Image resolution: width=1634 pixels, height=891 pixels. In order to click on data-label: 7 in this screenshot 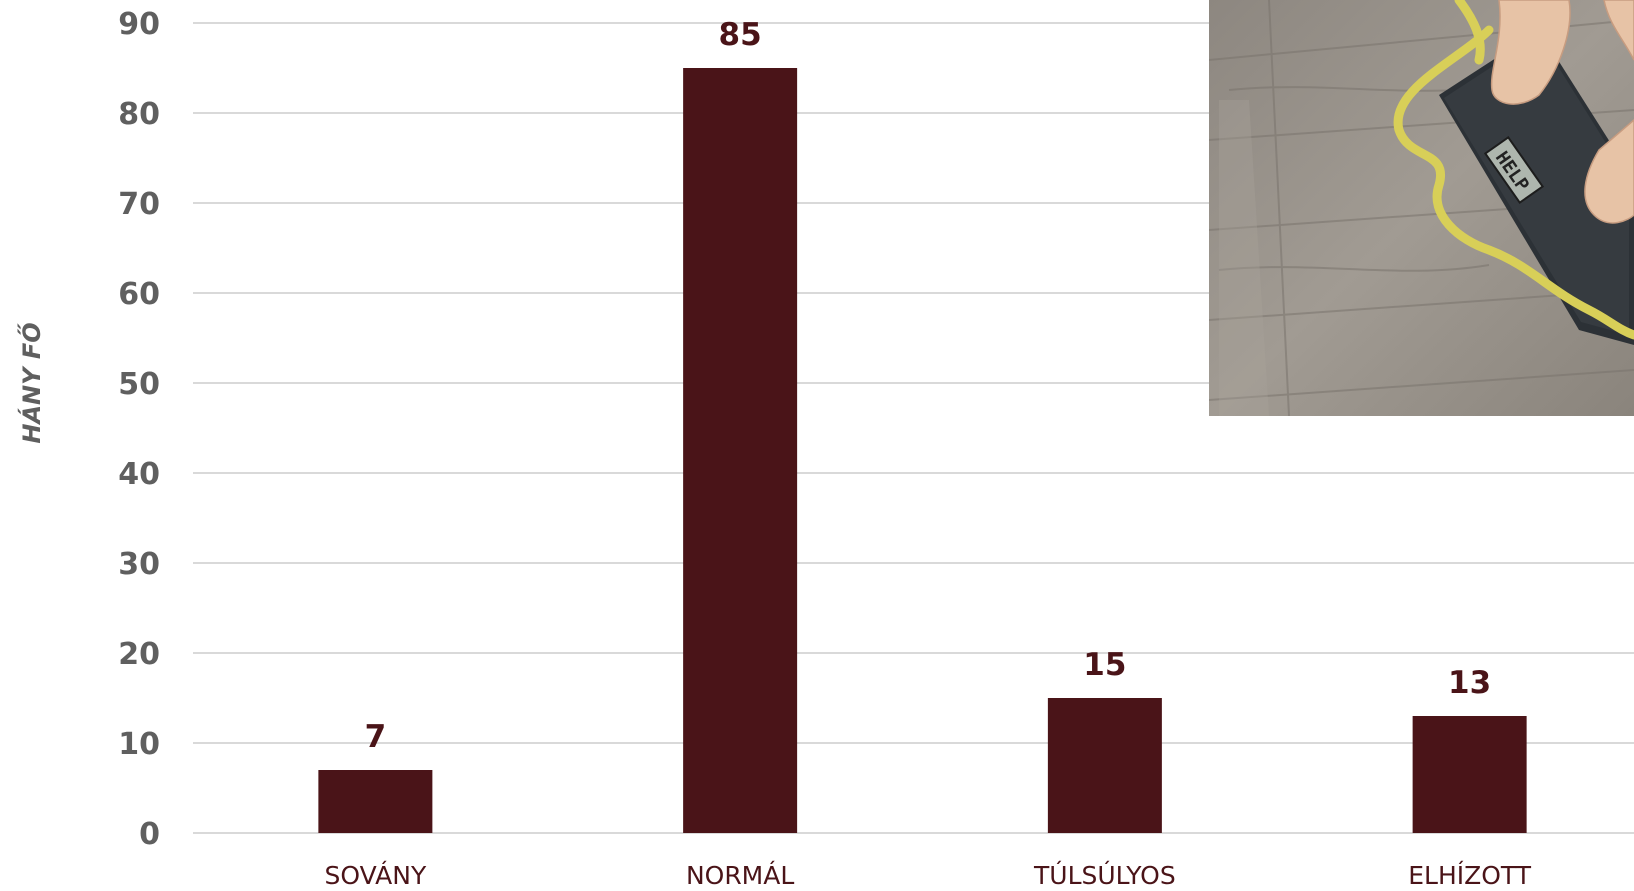, I will do `click(376, 737)`.